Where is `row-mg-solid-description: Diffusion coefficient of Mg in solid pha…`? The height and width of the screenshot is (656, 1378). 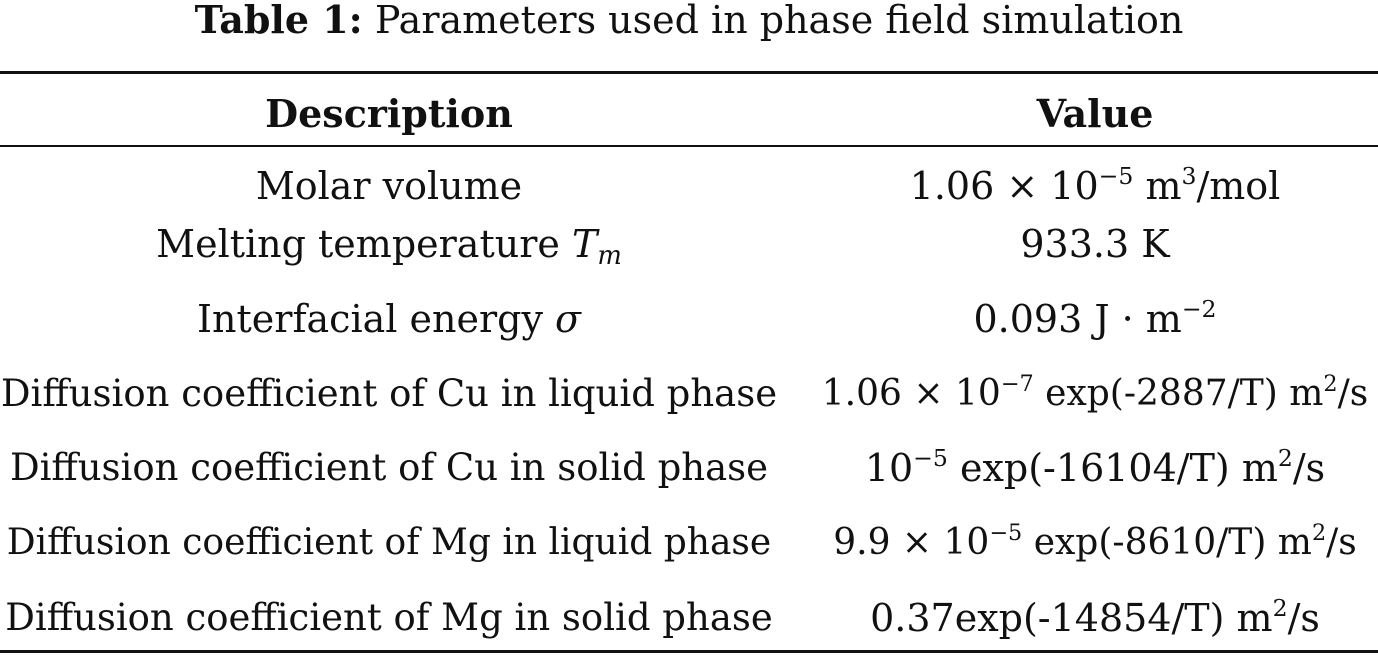
row-mg-solid-description: Diffusion coefficient of Mg in solid pha… is located at coordinates (389, 617).